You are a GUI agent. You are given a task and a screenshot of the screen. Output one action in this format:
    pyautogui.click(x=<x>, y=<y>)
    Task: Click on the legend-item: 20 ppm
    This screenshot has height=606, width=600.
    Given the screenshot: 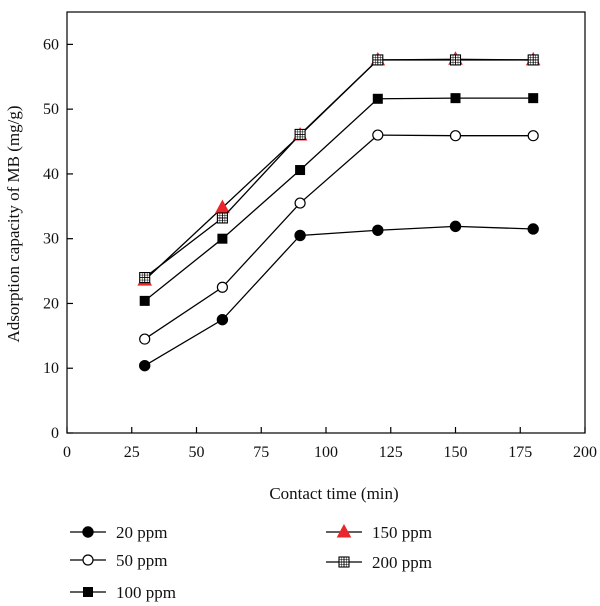 What is the action you would take?
    pyautogui.click(x=118, y=532)
    